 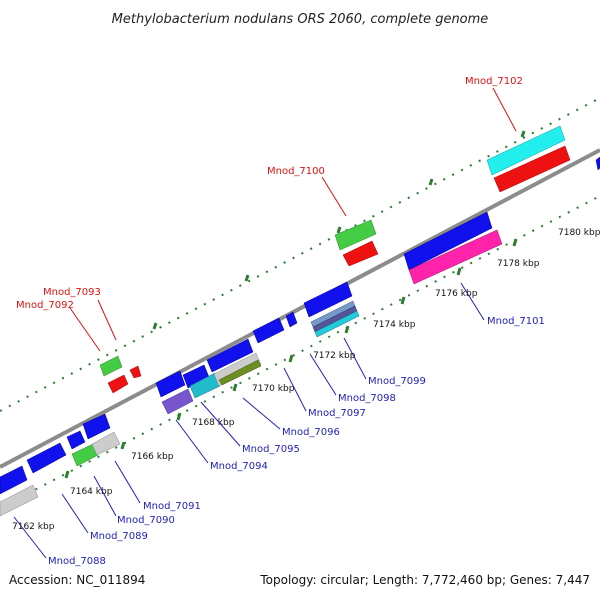 I want to click on gene-label: Mnod_7102, so click(x=494, y=81).